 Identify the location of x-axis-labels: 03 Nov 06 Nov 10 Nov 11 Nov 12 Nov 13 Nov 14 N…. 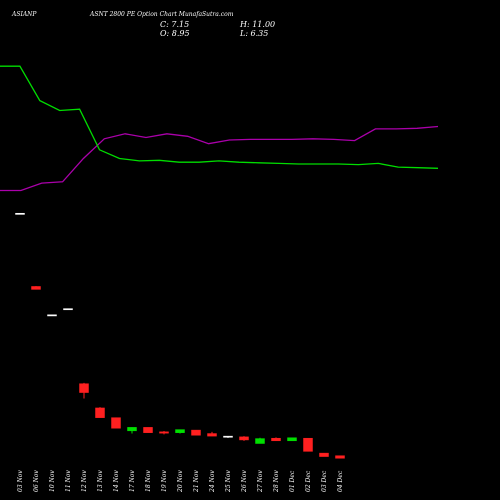
(180, 481).